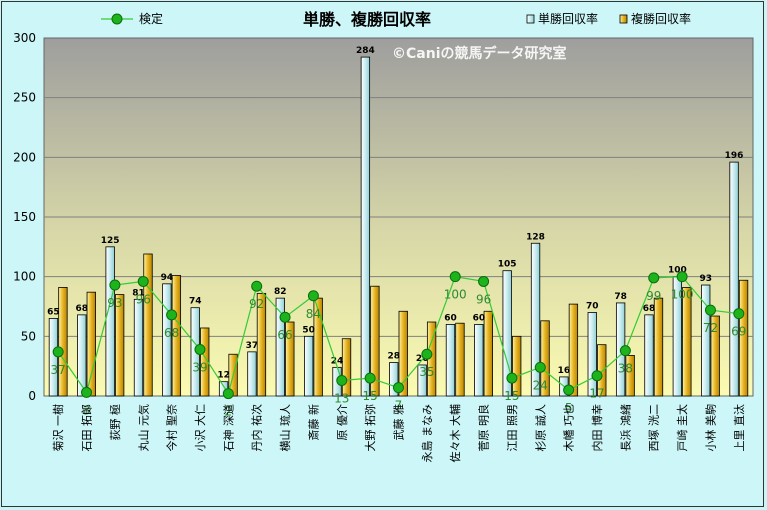 This screenshot has height=510, width=767. I want to click on x-tick-label: 永島 まなみ, so click(427, 433).